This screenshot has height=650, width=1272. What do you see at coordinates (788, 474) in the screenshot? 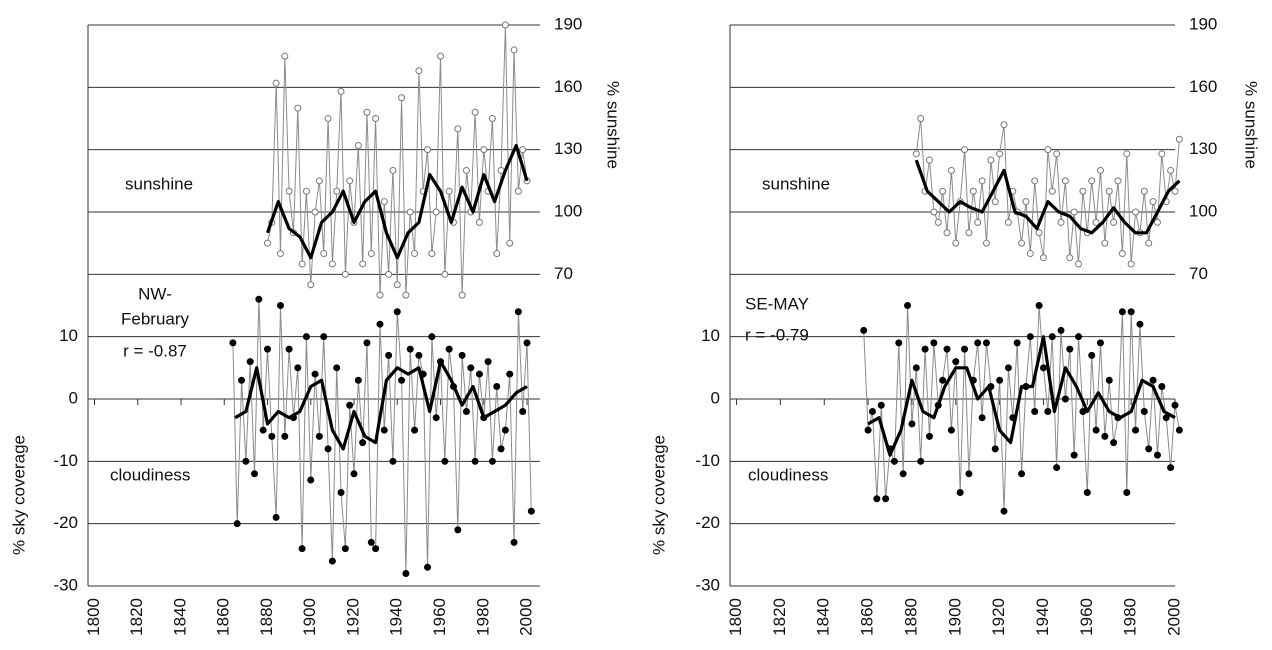
I see `series-label: cloudiness` at bounding box center [788, 474].